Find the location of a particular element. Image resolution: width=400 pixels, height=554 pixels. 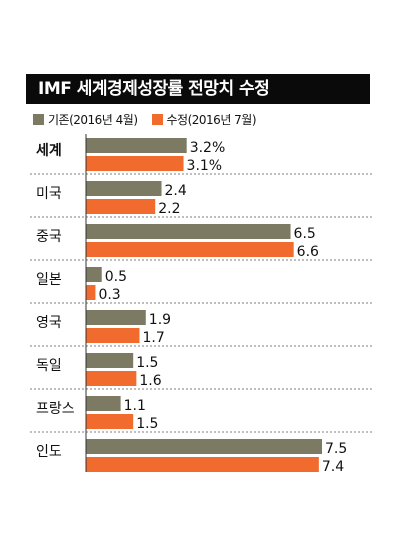

data-label: 3.2% is located at coordinates (208, 148).